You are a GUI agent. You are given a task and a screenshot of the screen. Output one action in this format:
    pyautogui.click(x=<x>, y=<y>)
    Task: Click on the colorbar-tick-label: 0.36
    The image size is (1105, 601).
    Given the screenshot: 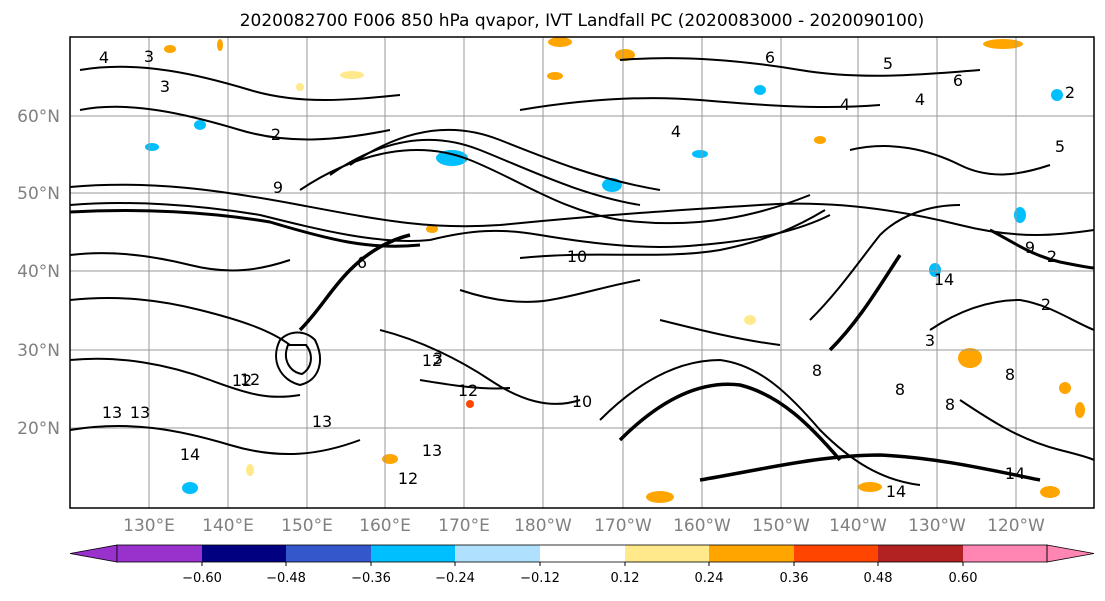 What is the action you would take?
    pyautogui.click(x=794, y=578)
    